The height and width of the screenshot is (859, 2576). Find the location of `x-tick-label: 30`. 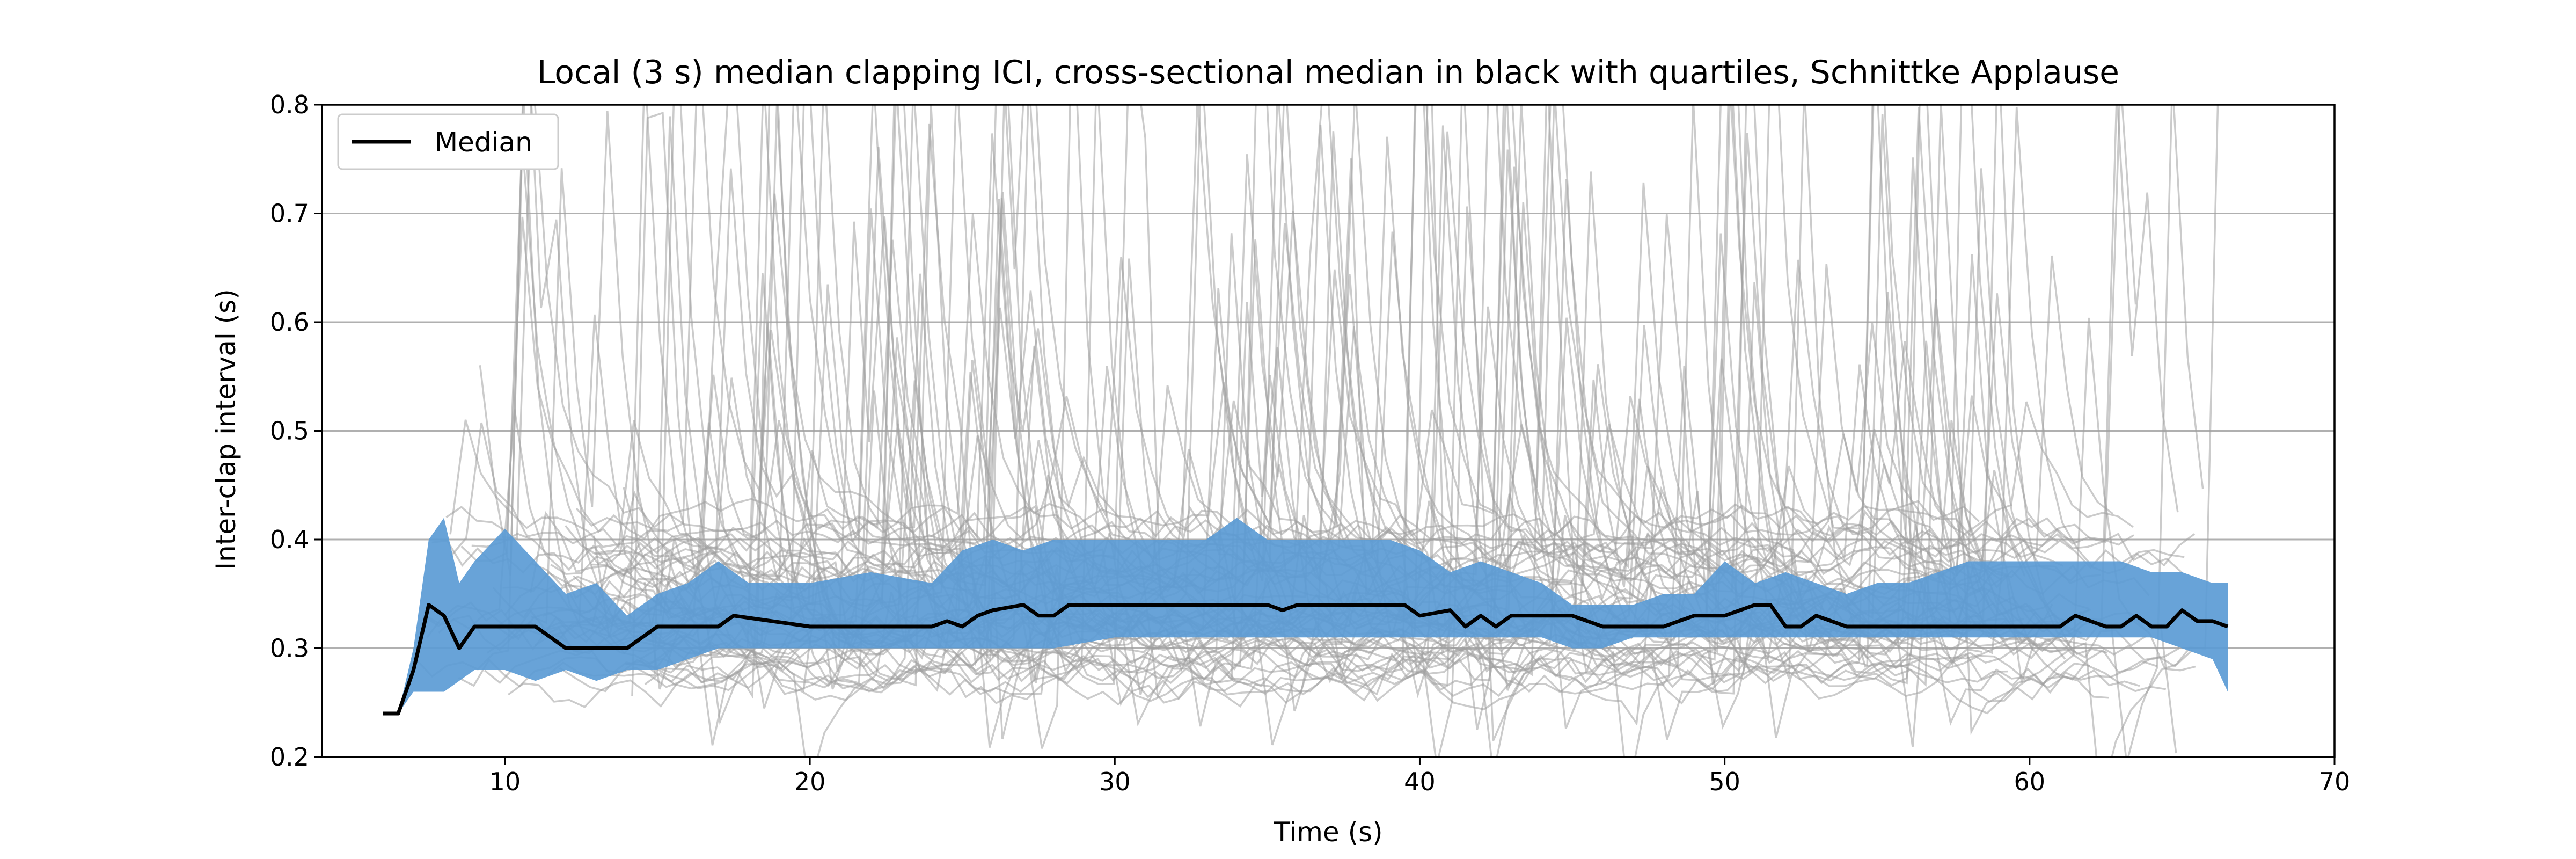

x-tick-label: 30 is located at coordinates (1115, 781).